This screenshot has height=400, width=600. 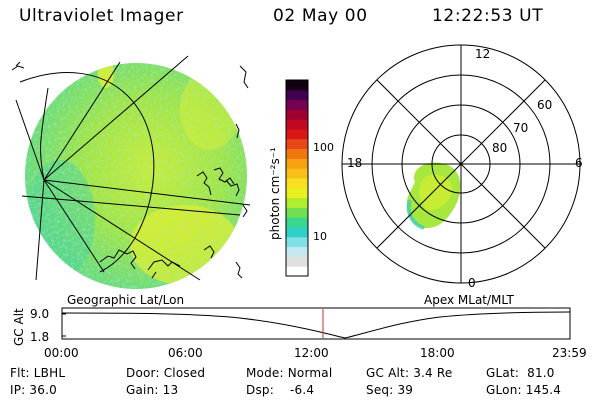 I want to click on mlt-label-6: 6, so click(x=579, y=163).